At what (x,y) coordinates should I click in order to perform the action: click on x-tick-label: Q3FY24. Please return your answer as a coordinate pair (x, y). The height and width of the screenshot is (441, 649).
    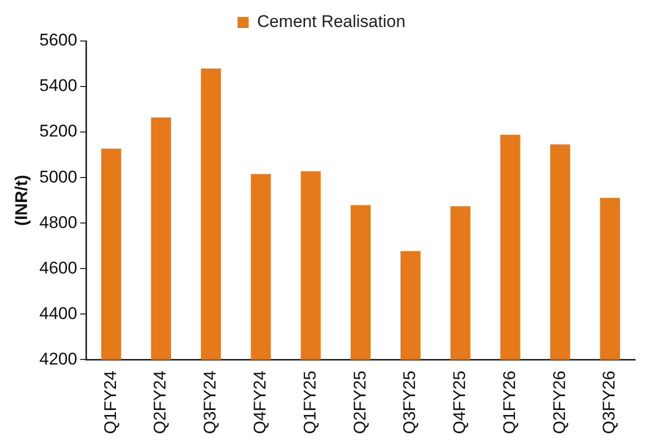
    Looking at the image, I should click on (210, 402).